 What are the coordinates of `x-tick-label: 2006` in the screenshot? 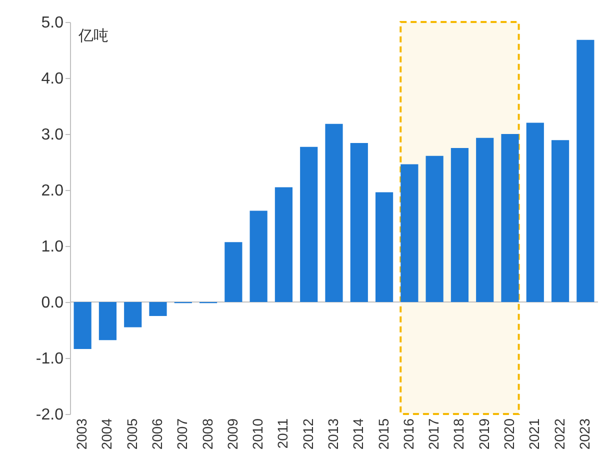 It's located at (157, 434).